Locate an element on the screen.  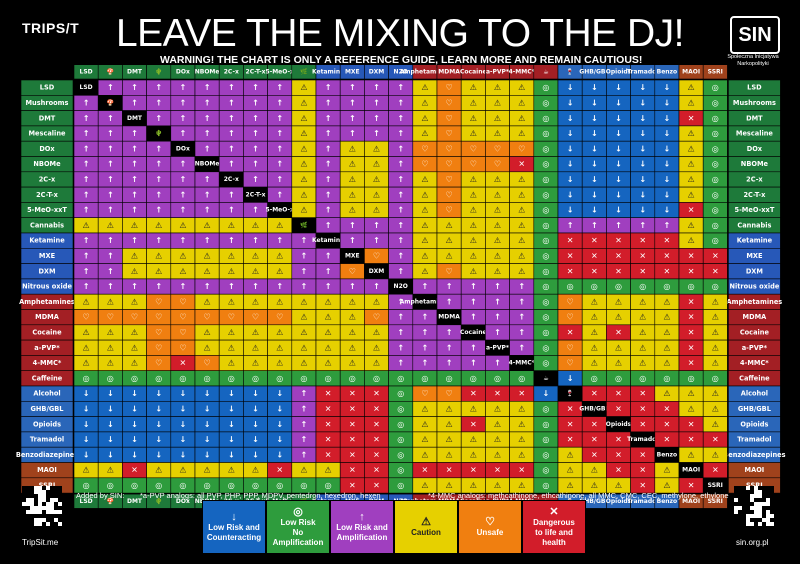
column-header-label: 🌵 is located at coordinates (158, 71).